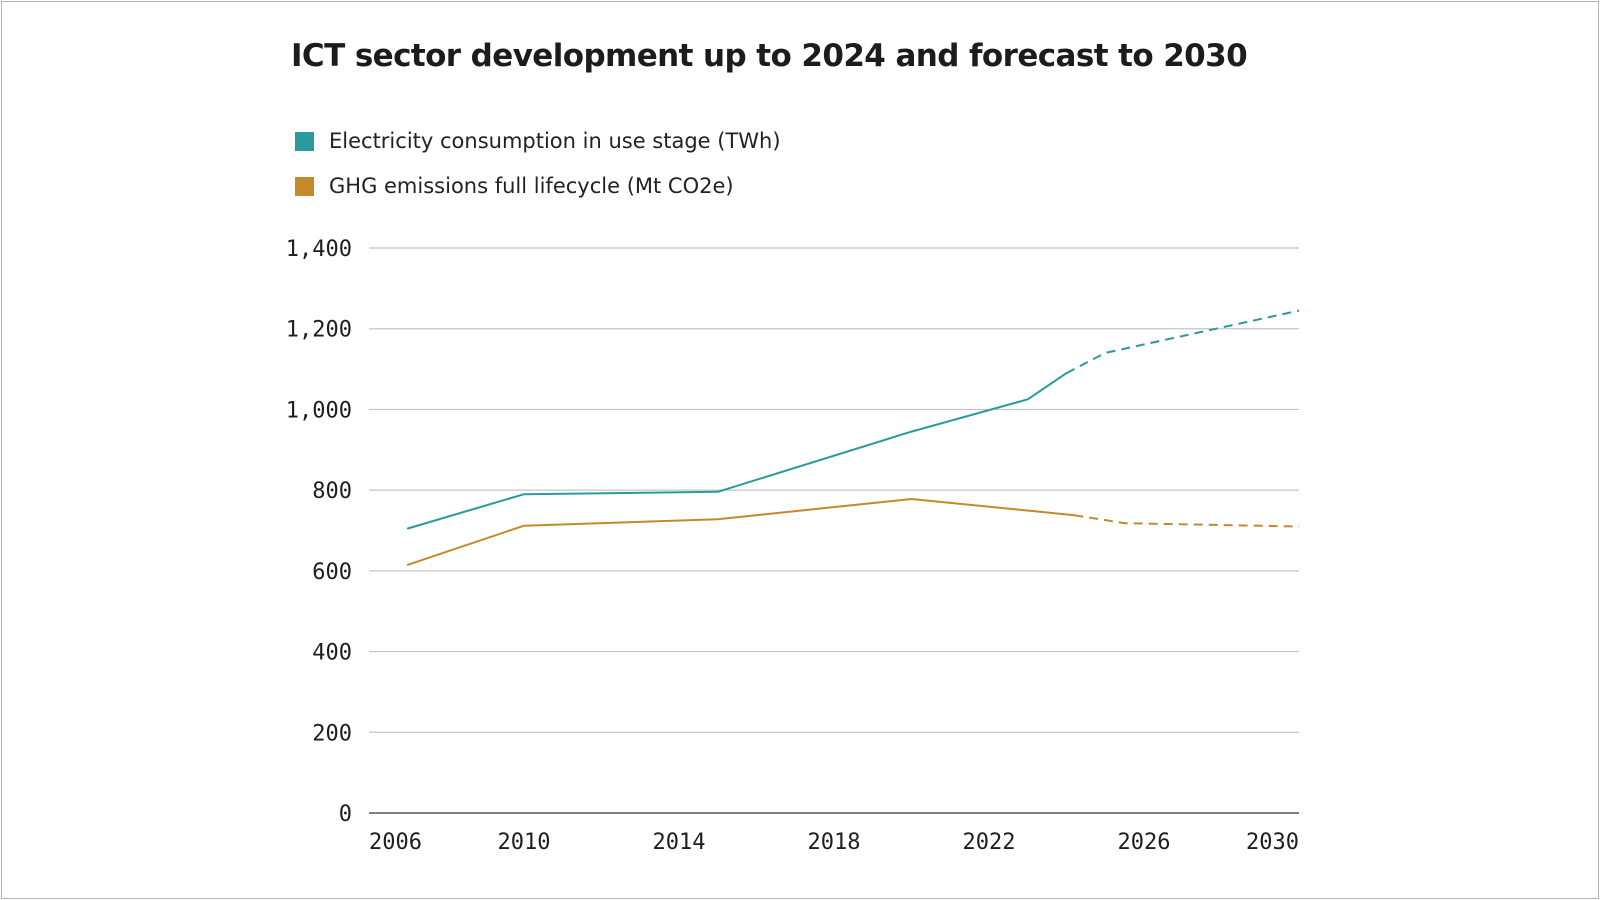 Image resolution: width=1600 pixels, height=900 pixels. I want to click on x-tick-label: 2018, so click(834, 842).